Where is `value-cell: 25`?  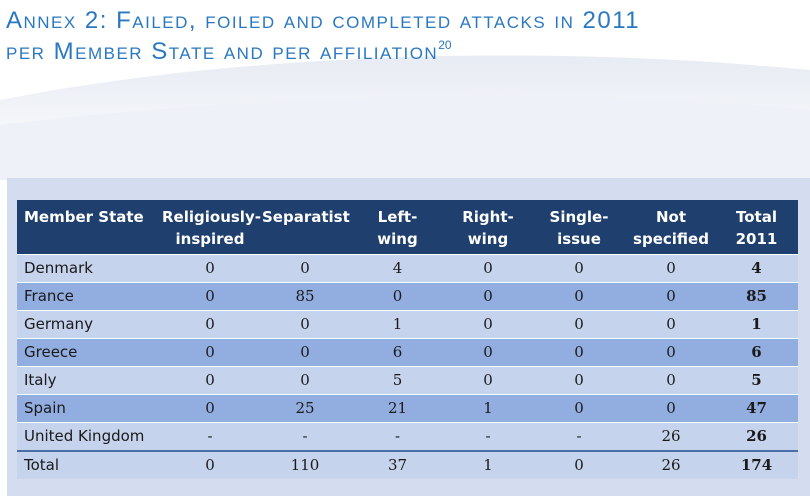 value-cell: 25 is located at coordinates (305, 408).